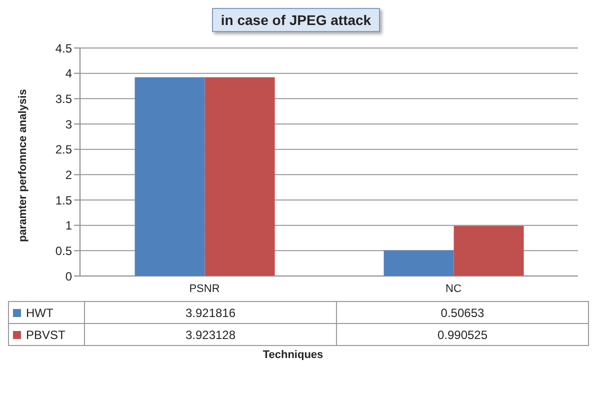  Describe the element at coordinates (68, 124) in the screenshot. I see `y-tick-label: 3` at that location.